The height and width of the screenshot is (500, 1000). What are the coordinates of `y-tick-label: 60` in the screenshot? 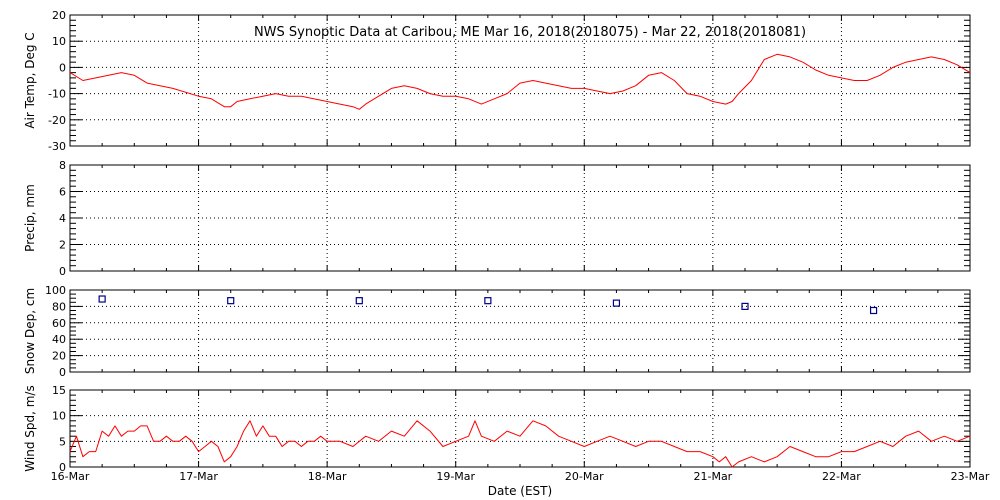 It's located at (59, 323).